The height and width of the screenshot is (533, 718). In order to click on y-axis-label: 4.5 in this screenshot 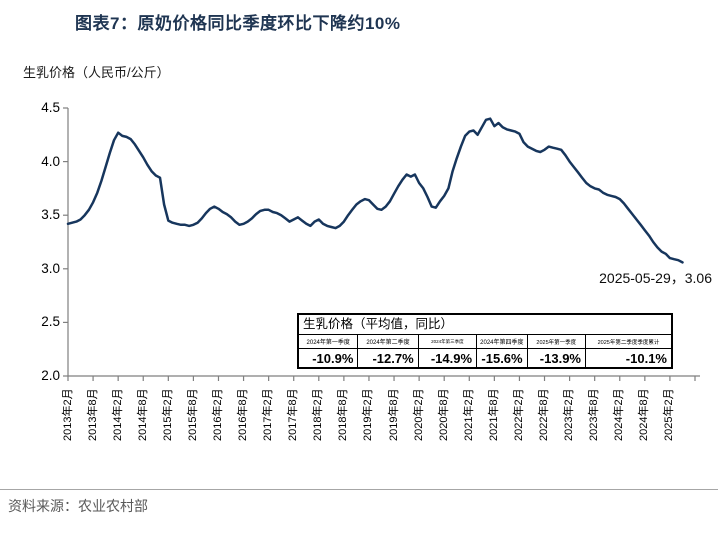, I will do `click(50, 107)`.